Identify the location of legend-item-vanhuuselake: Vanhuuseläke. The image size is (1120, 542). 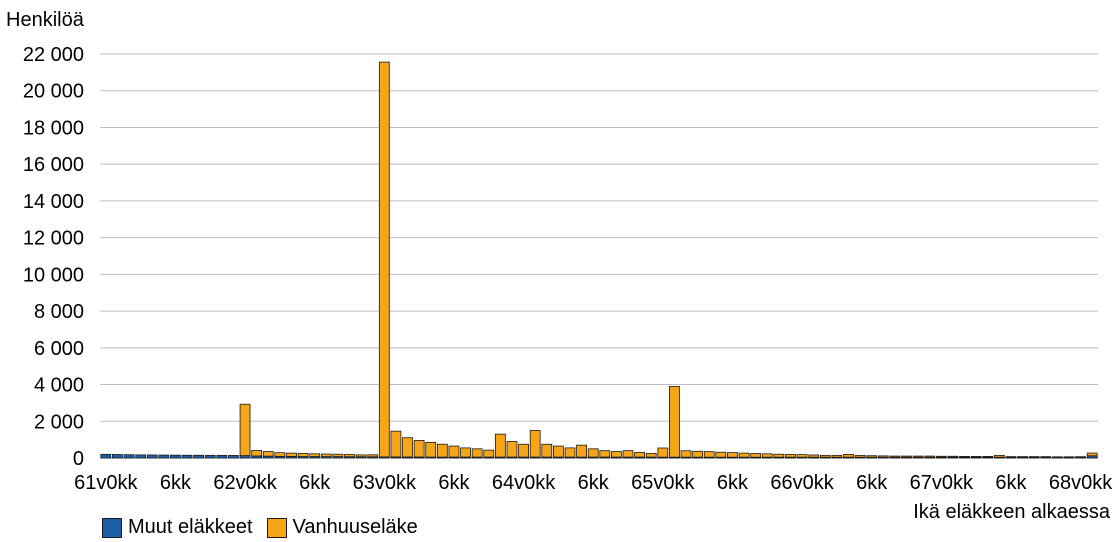
(342, 527).